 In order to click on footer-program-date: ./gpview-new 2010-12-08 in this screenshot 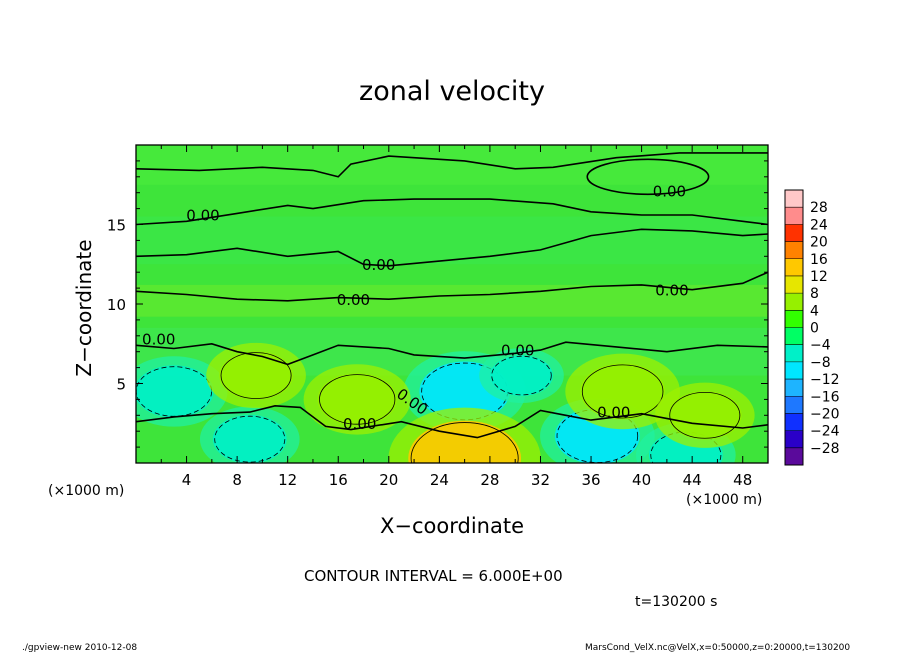, I will do `click(80, 648)`.